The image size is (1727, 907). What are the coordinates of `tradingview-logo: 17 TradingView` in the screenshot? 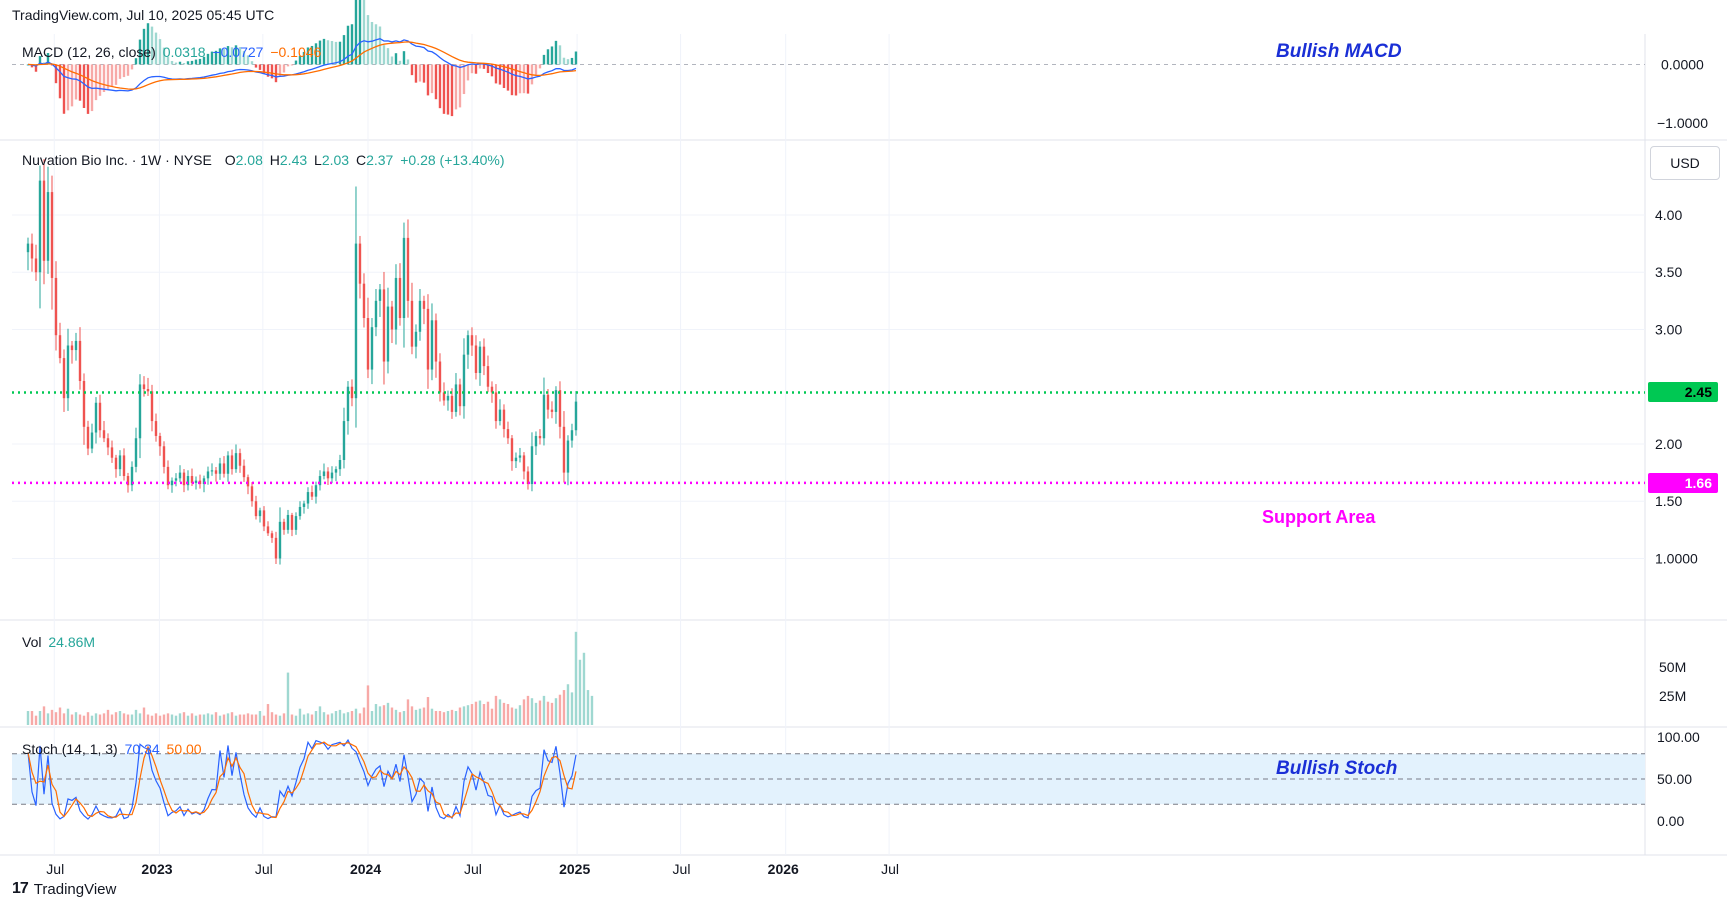 It's located at (64, 889).